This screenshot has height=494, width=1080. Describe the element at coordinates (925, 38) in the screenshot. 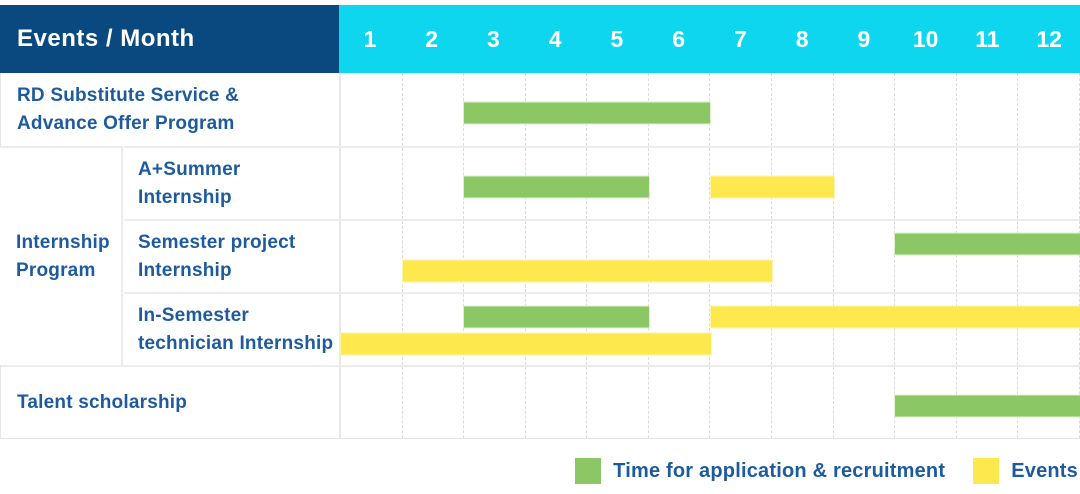

I see `month-header-cell: 10` at that location.